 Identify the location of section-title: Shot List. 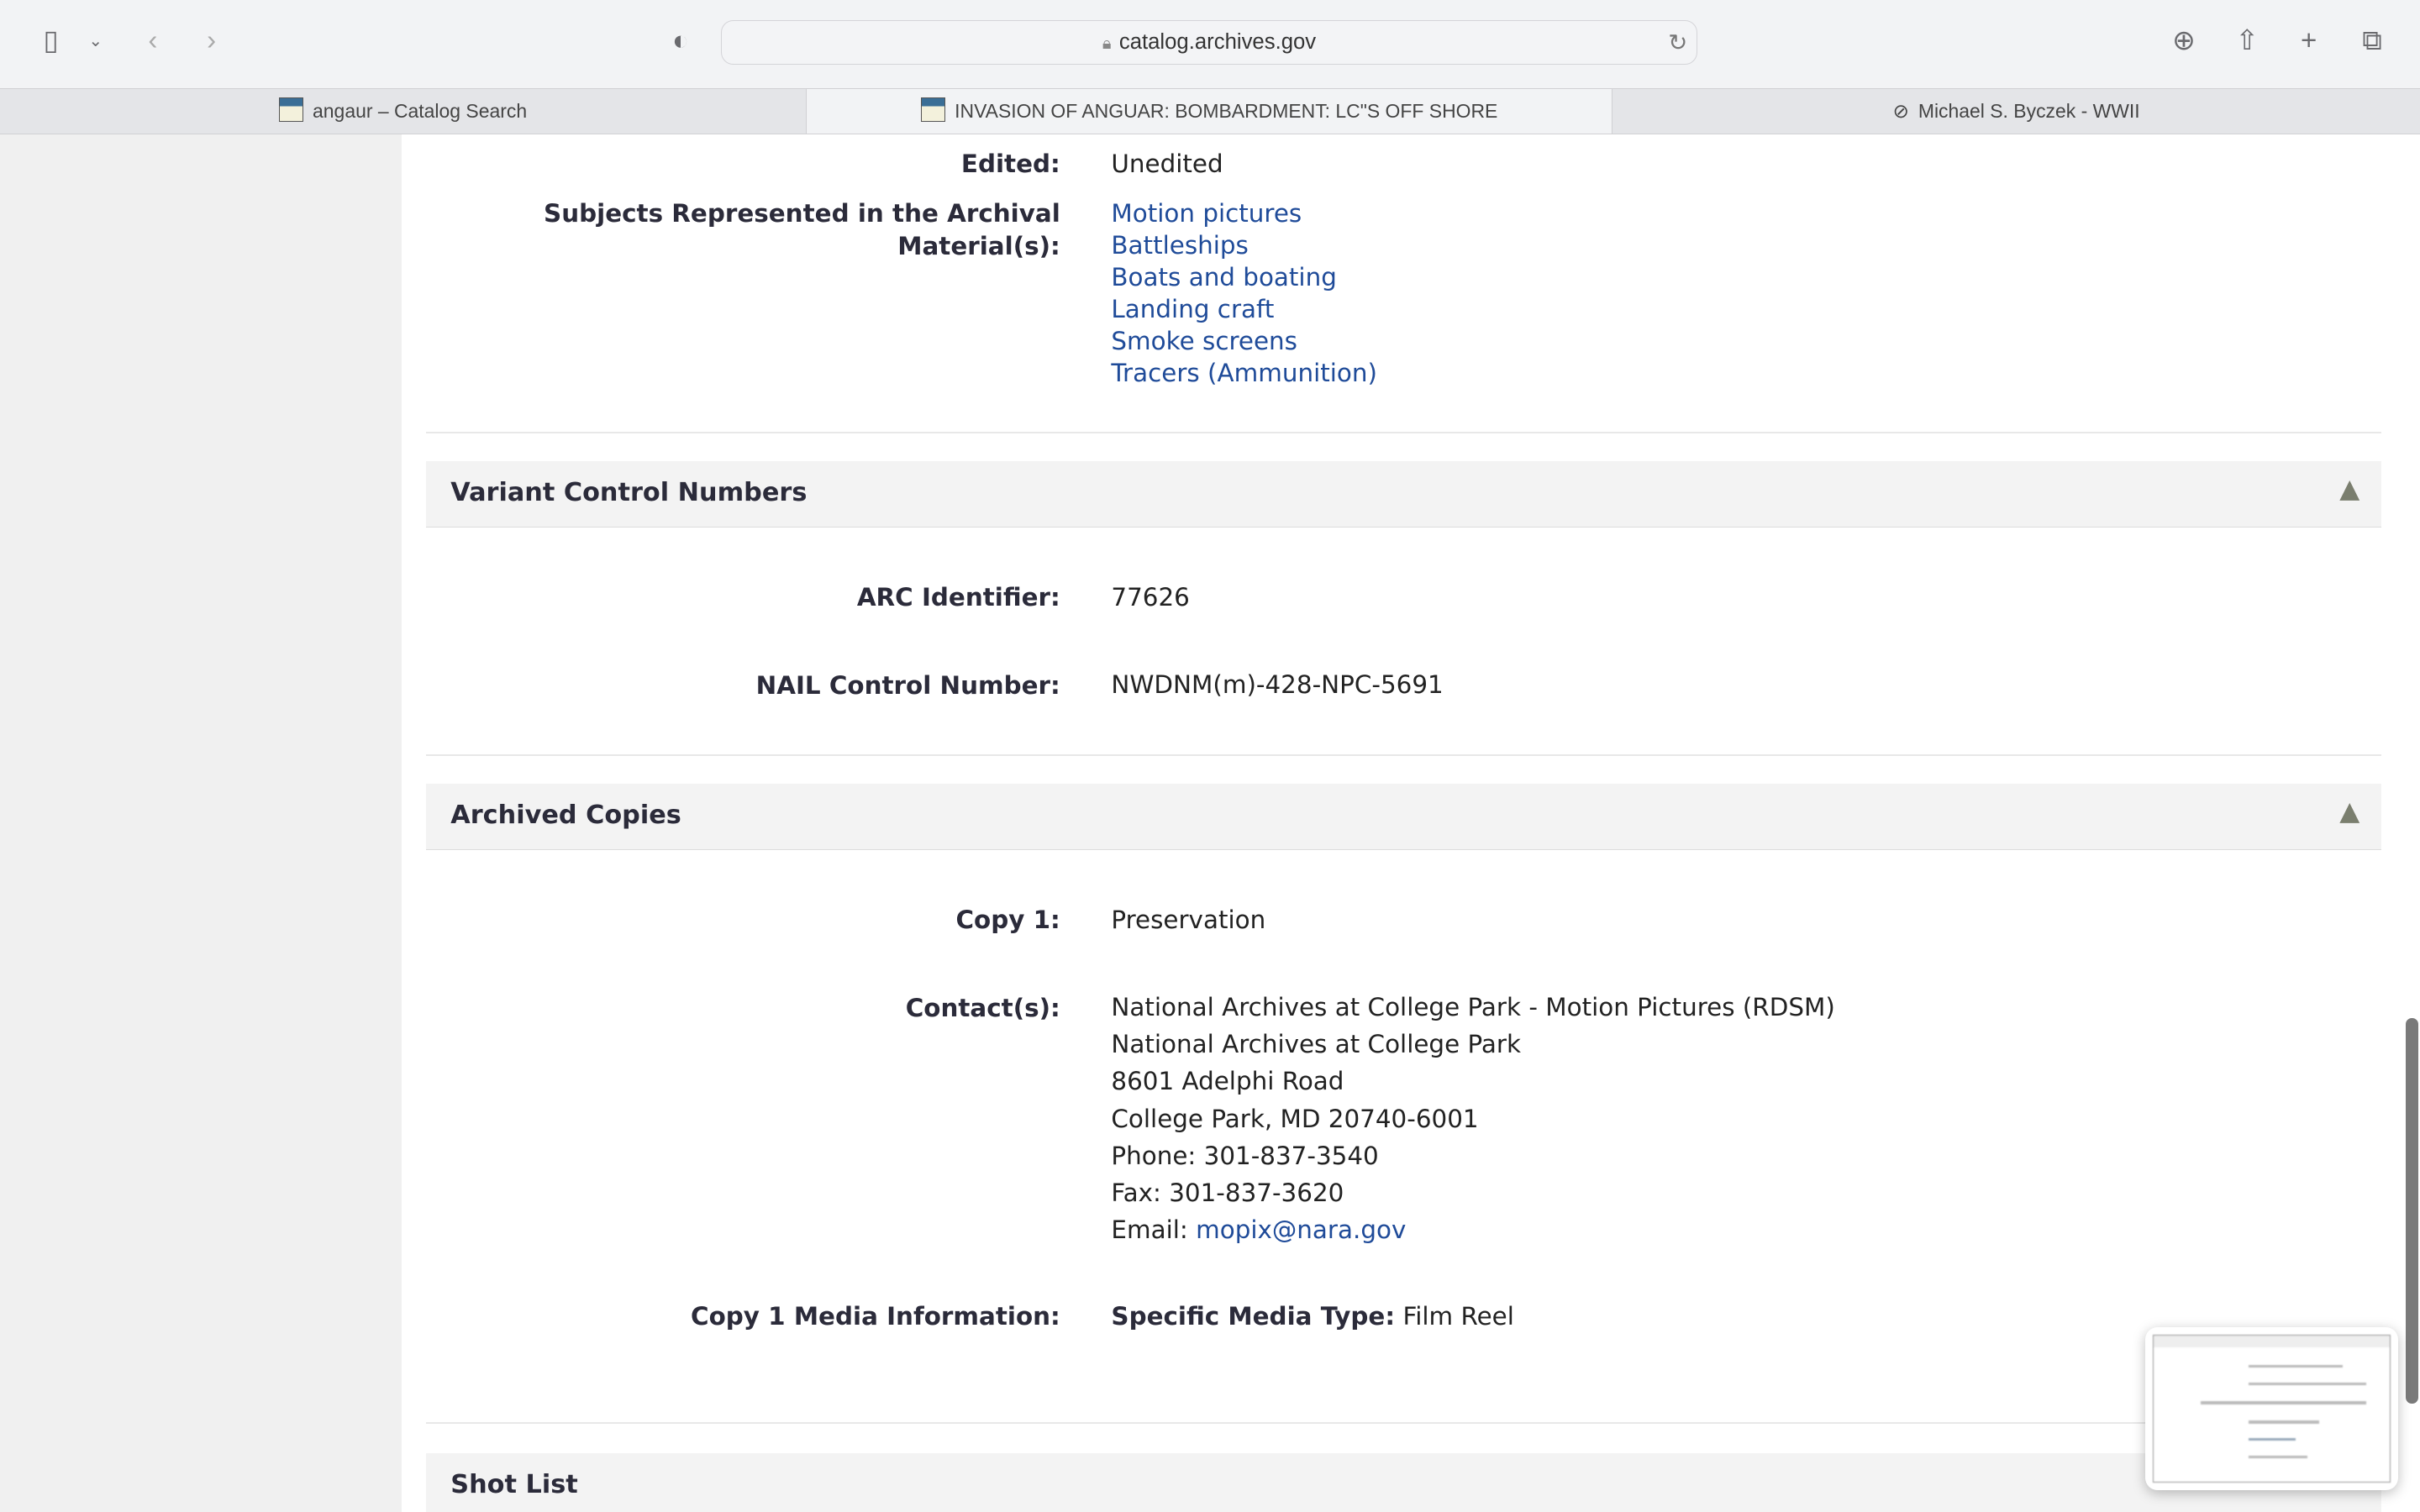
(514, 1485).